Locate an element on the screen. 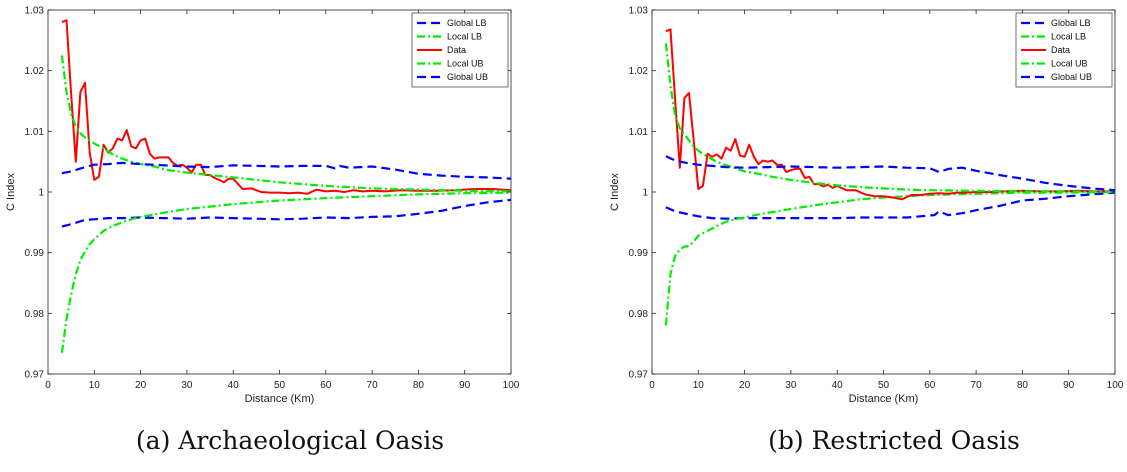 The height and width of the screenshot is (472, 1127). caption-a-text: Archaeological Oasis is located at coordinates (311, 440).